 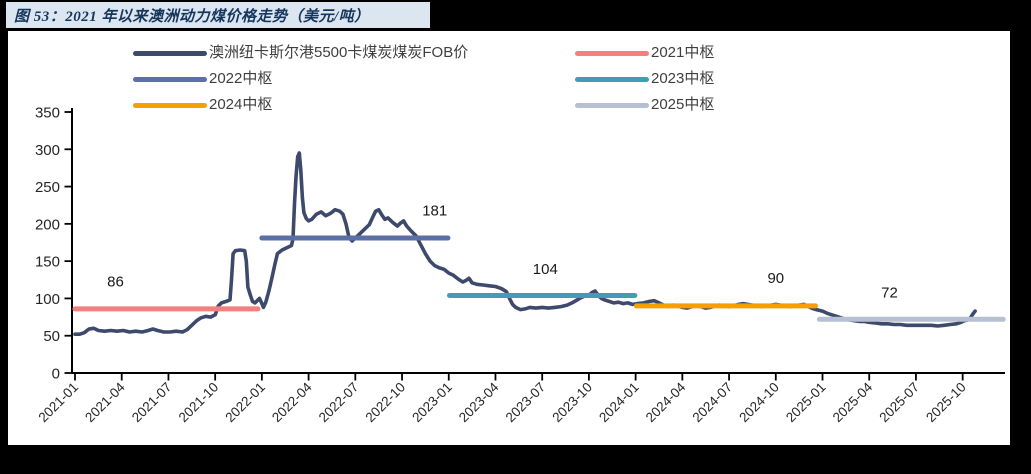 I want to click on legend-label-2024-center: 2024中枢, so click(x=241, y=104).